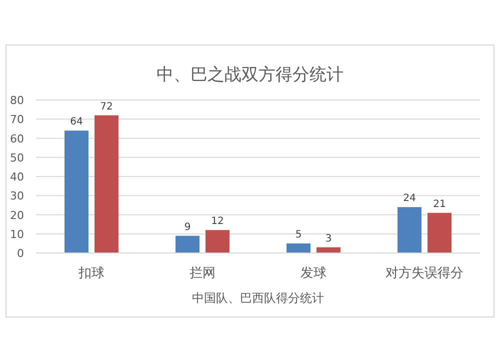 The image size is (500, 362). Describe the element at coordinates (313, 273) in the screenshot. I see `x-tick-label: 发球` at that location.